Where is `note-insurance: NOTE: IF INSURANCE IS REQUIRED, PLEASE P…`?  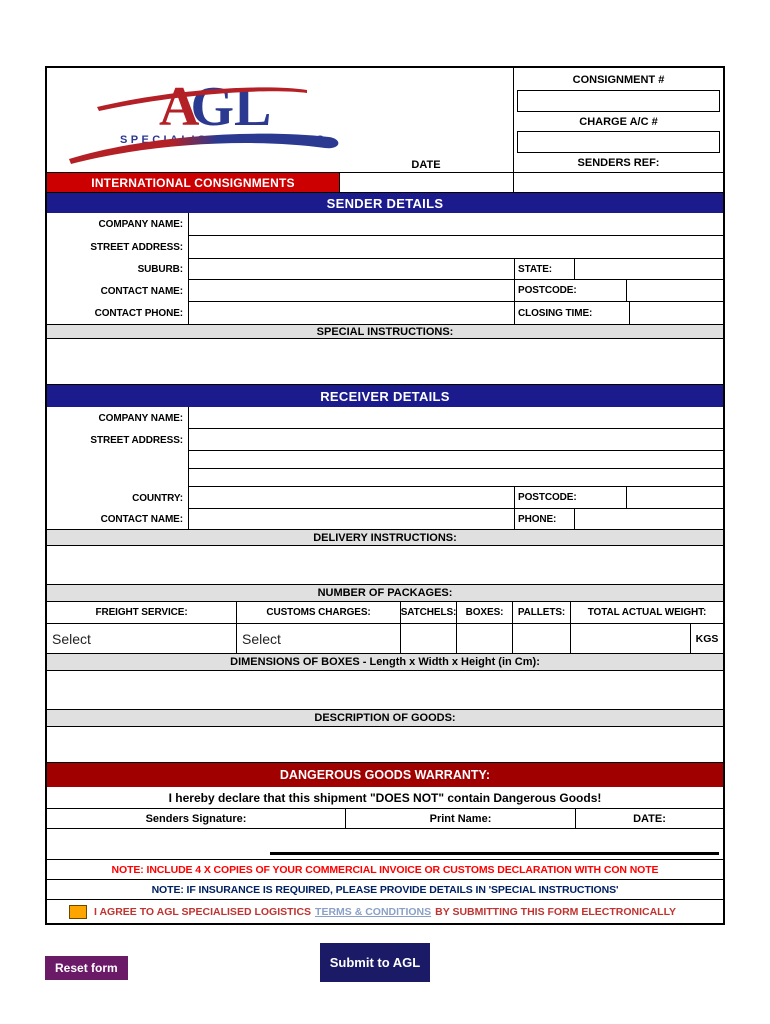 note-insurance: NOTE: IF INSURANCE IS REQUIRED, PLEASE P… is located at coordinates (385, 890).